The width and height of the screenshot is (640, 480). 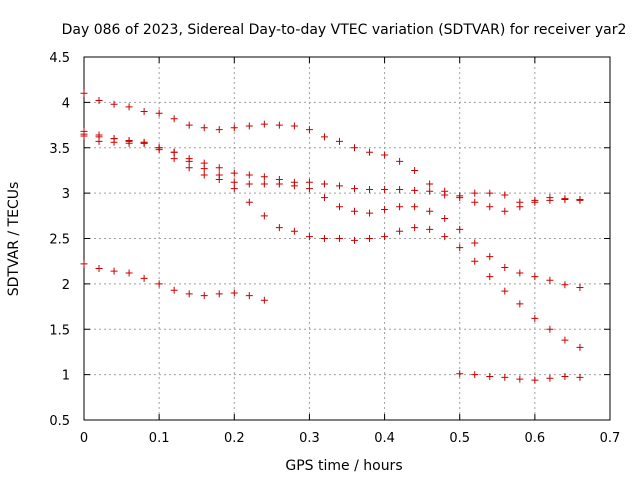 What do you see at coordinates (14, 239) in the screenshot?
I see `y-axis-label: SDTVAR / TECUs` at bounding box center [14, 239].